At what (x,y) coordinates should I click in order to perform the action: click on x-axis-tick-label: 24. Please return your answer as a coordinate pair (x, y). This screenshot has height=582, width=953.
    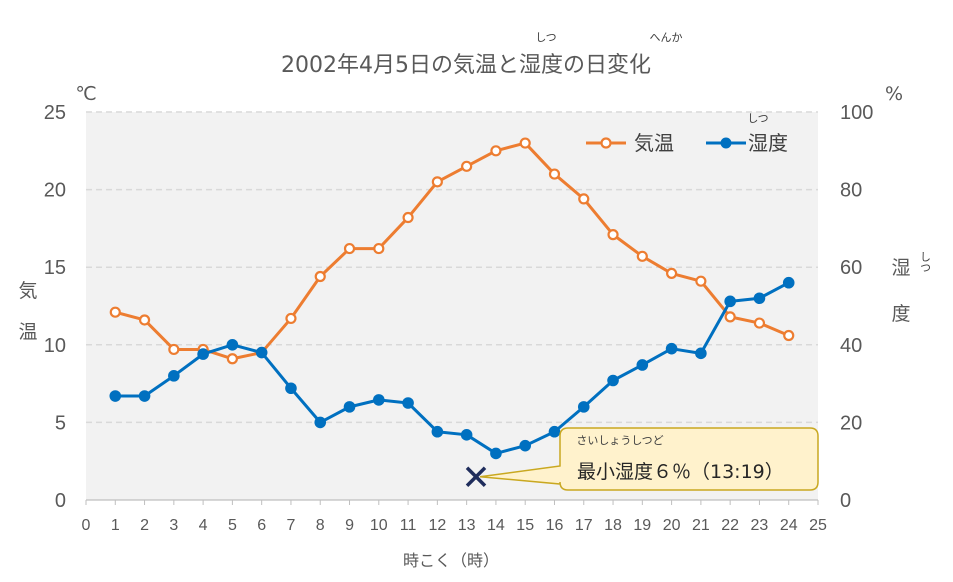
    Looking at the image, I should click on (789, 525).